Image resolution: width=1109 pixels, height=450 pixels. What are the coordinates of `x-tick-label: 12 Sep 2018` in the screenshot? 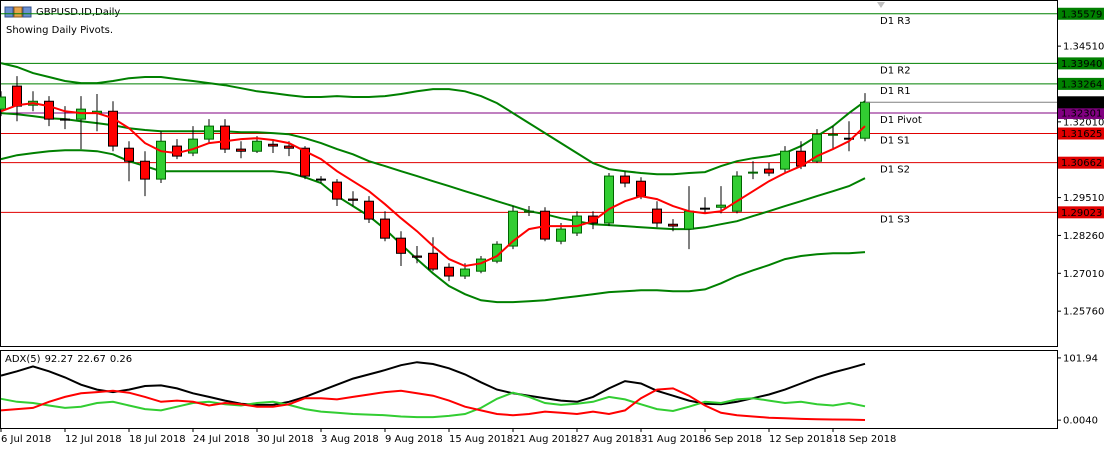 It's located at (800, 439).